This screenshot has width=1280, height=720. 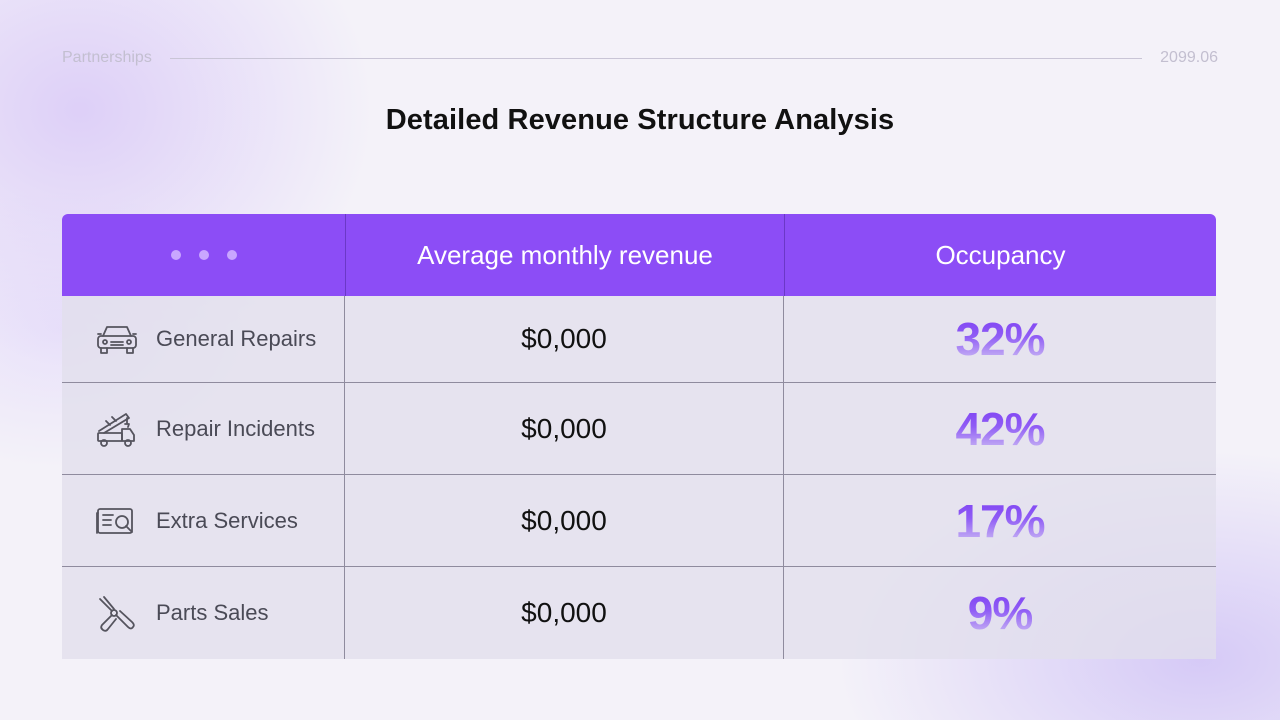 I want to click on occupancy-cell: 42%, so click(x=1000, y=428).